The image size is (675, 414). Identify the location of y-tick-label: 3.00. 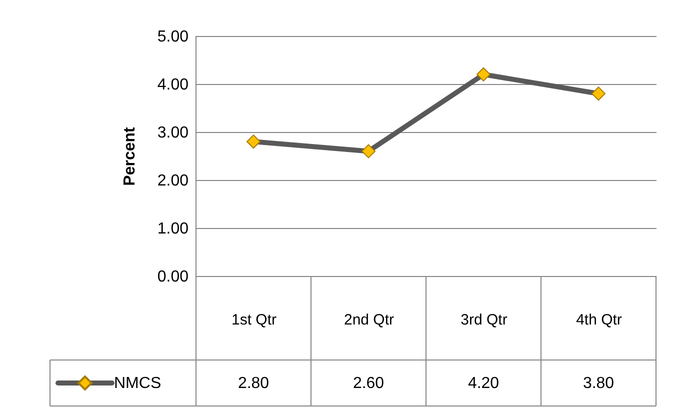
(173, 133).